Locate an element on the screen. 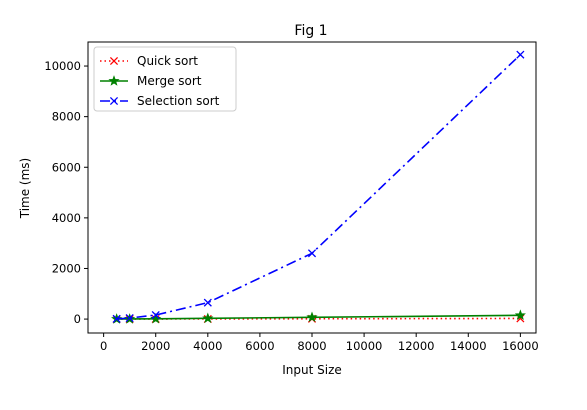 The image size is (587, 410). y-tick-label: 8000 is located at coordinates (66, 117).